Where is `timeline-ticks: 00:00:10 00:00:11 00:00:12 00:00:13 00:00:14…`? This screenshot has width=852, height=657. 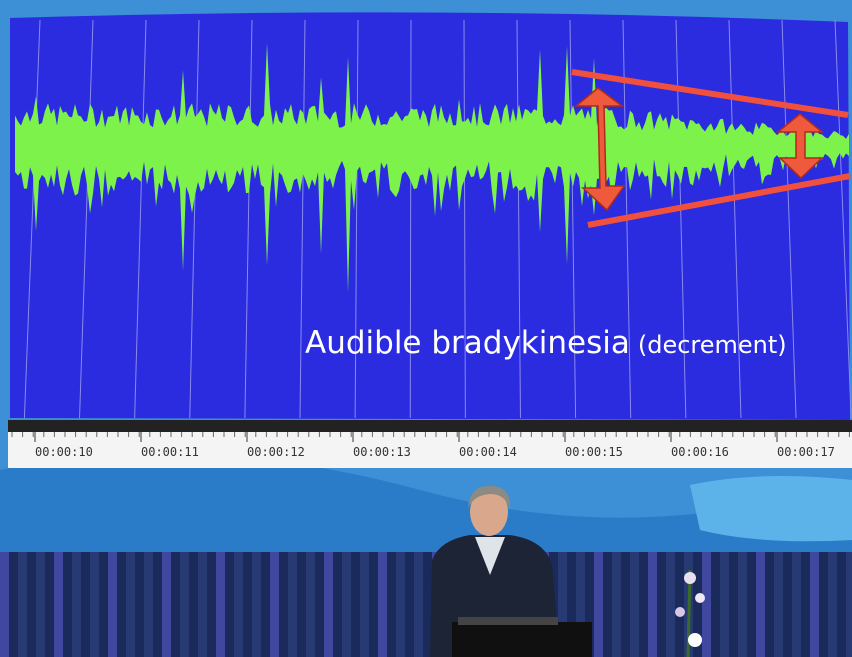
timeline-ticks: 00:00:10 00:00:11 00:00:12 00:00:13 00:00:14… is located at coordinates (430, 445).